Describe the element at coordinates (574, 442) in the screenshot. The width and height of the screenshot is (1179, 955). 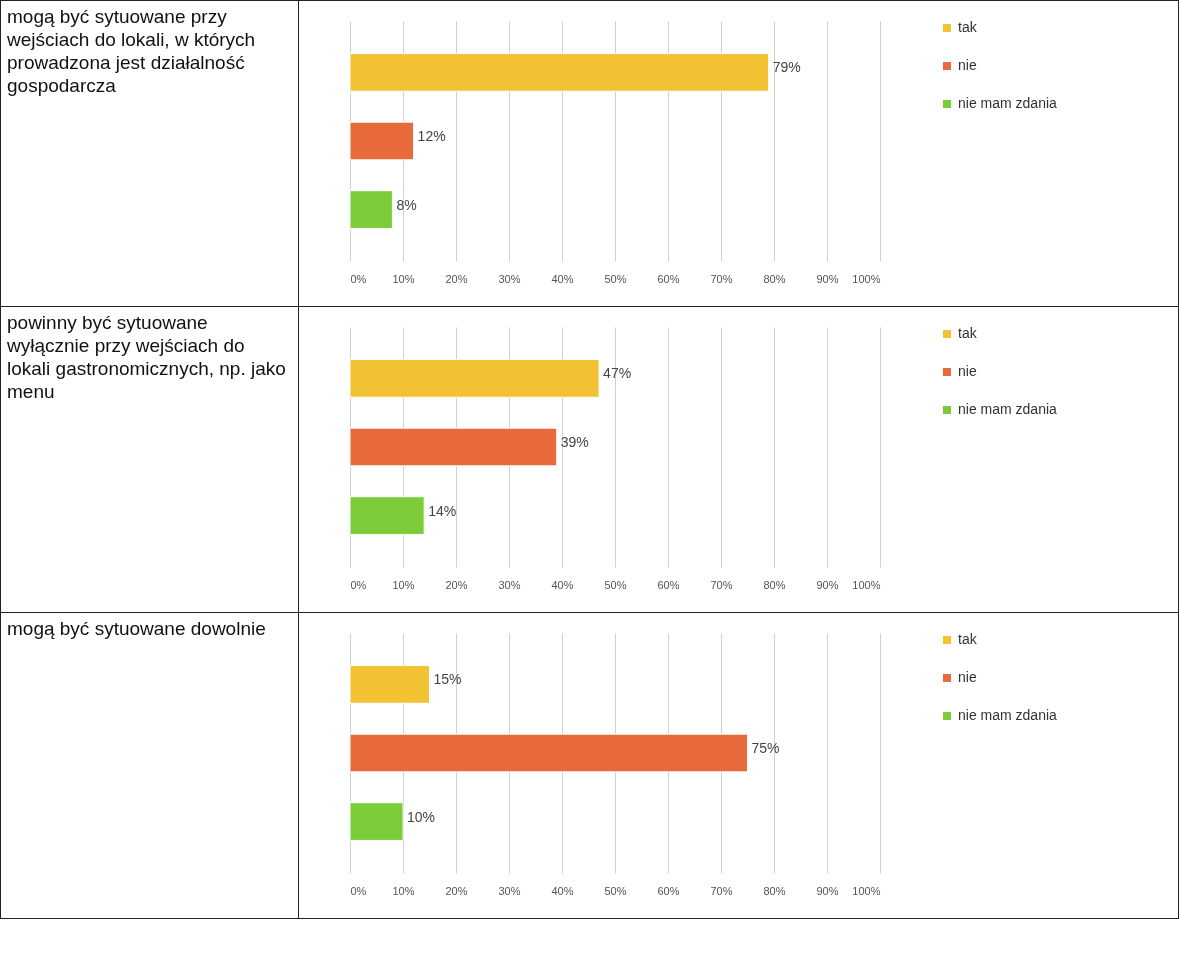
I see `data-label: 39%` at that location.